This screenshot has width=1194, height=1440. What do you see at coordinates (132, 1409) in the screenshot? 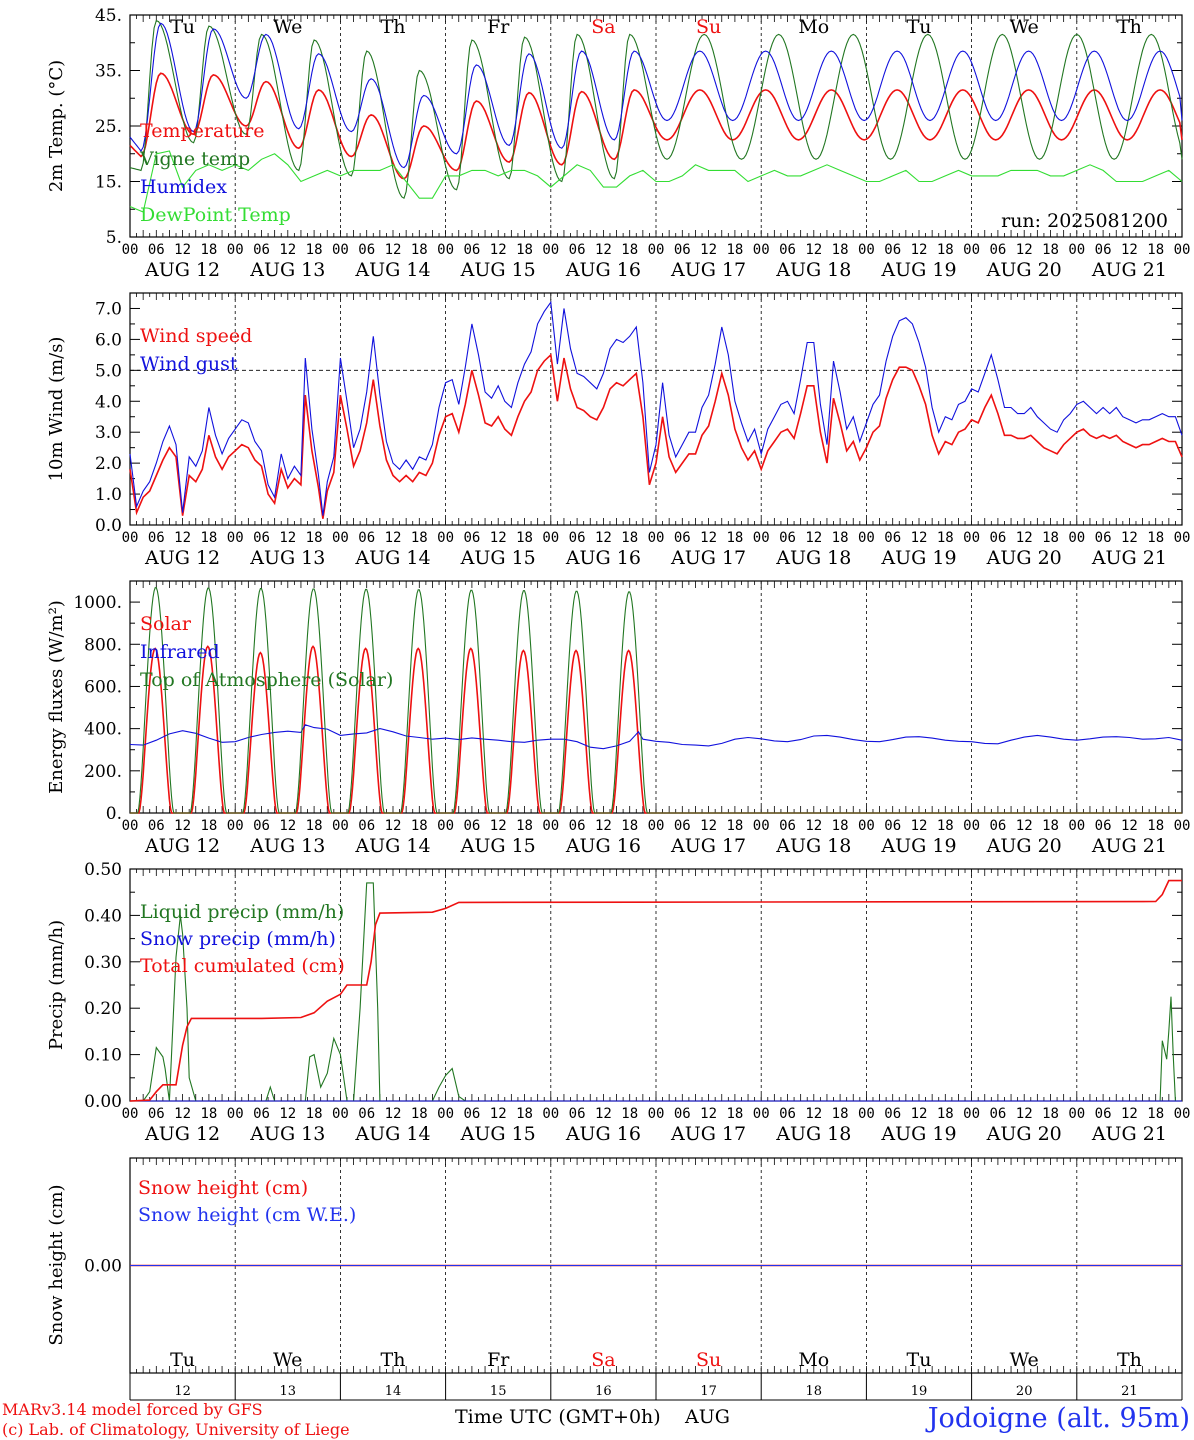
I see `credit-line-1: MARv3.14 model forced by GFS` at bounding box center [132, 1409].